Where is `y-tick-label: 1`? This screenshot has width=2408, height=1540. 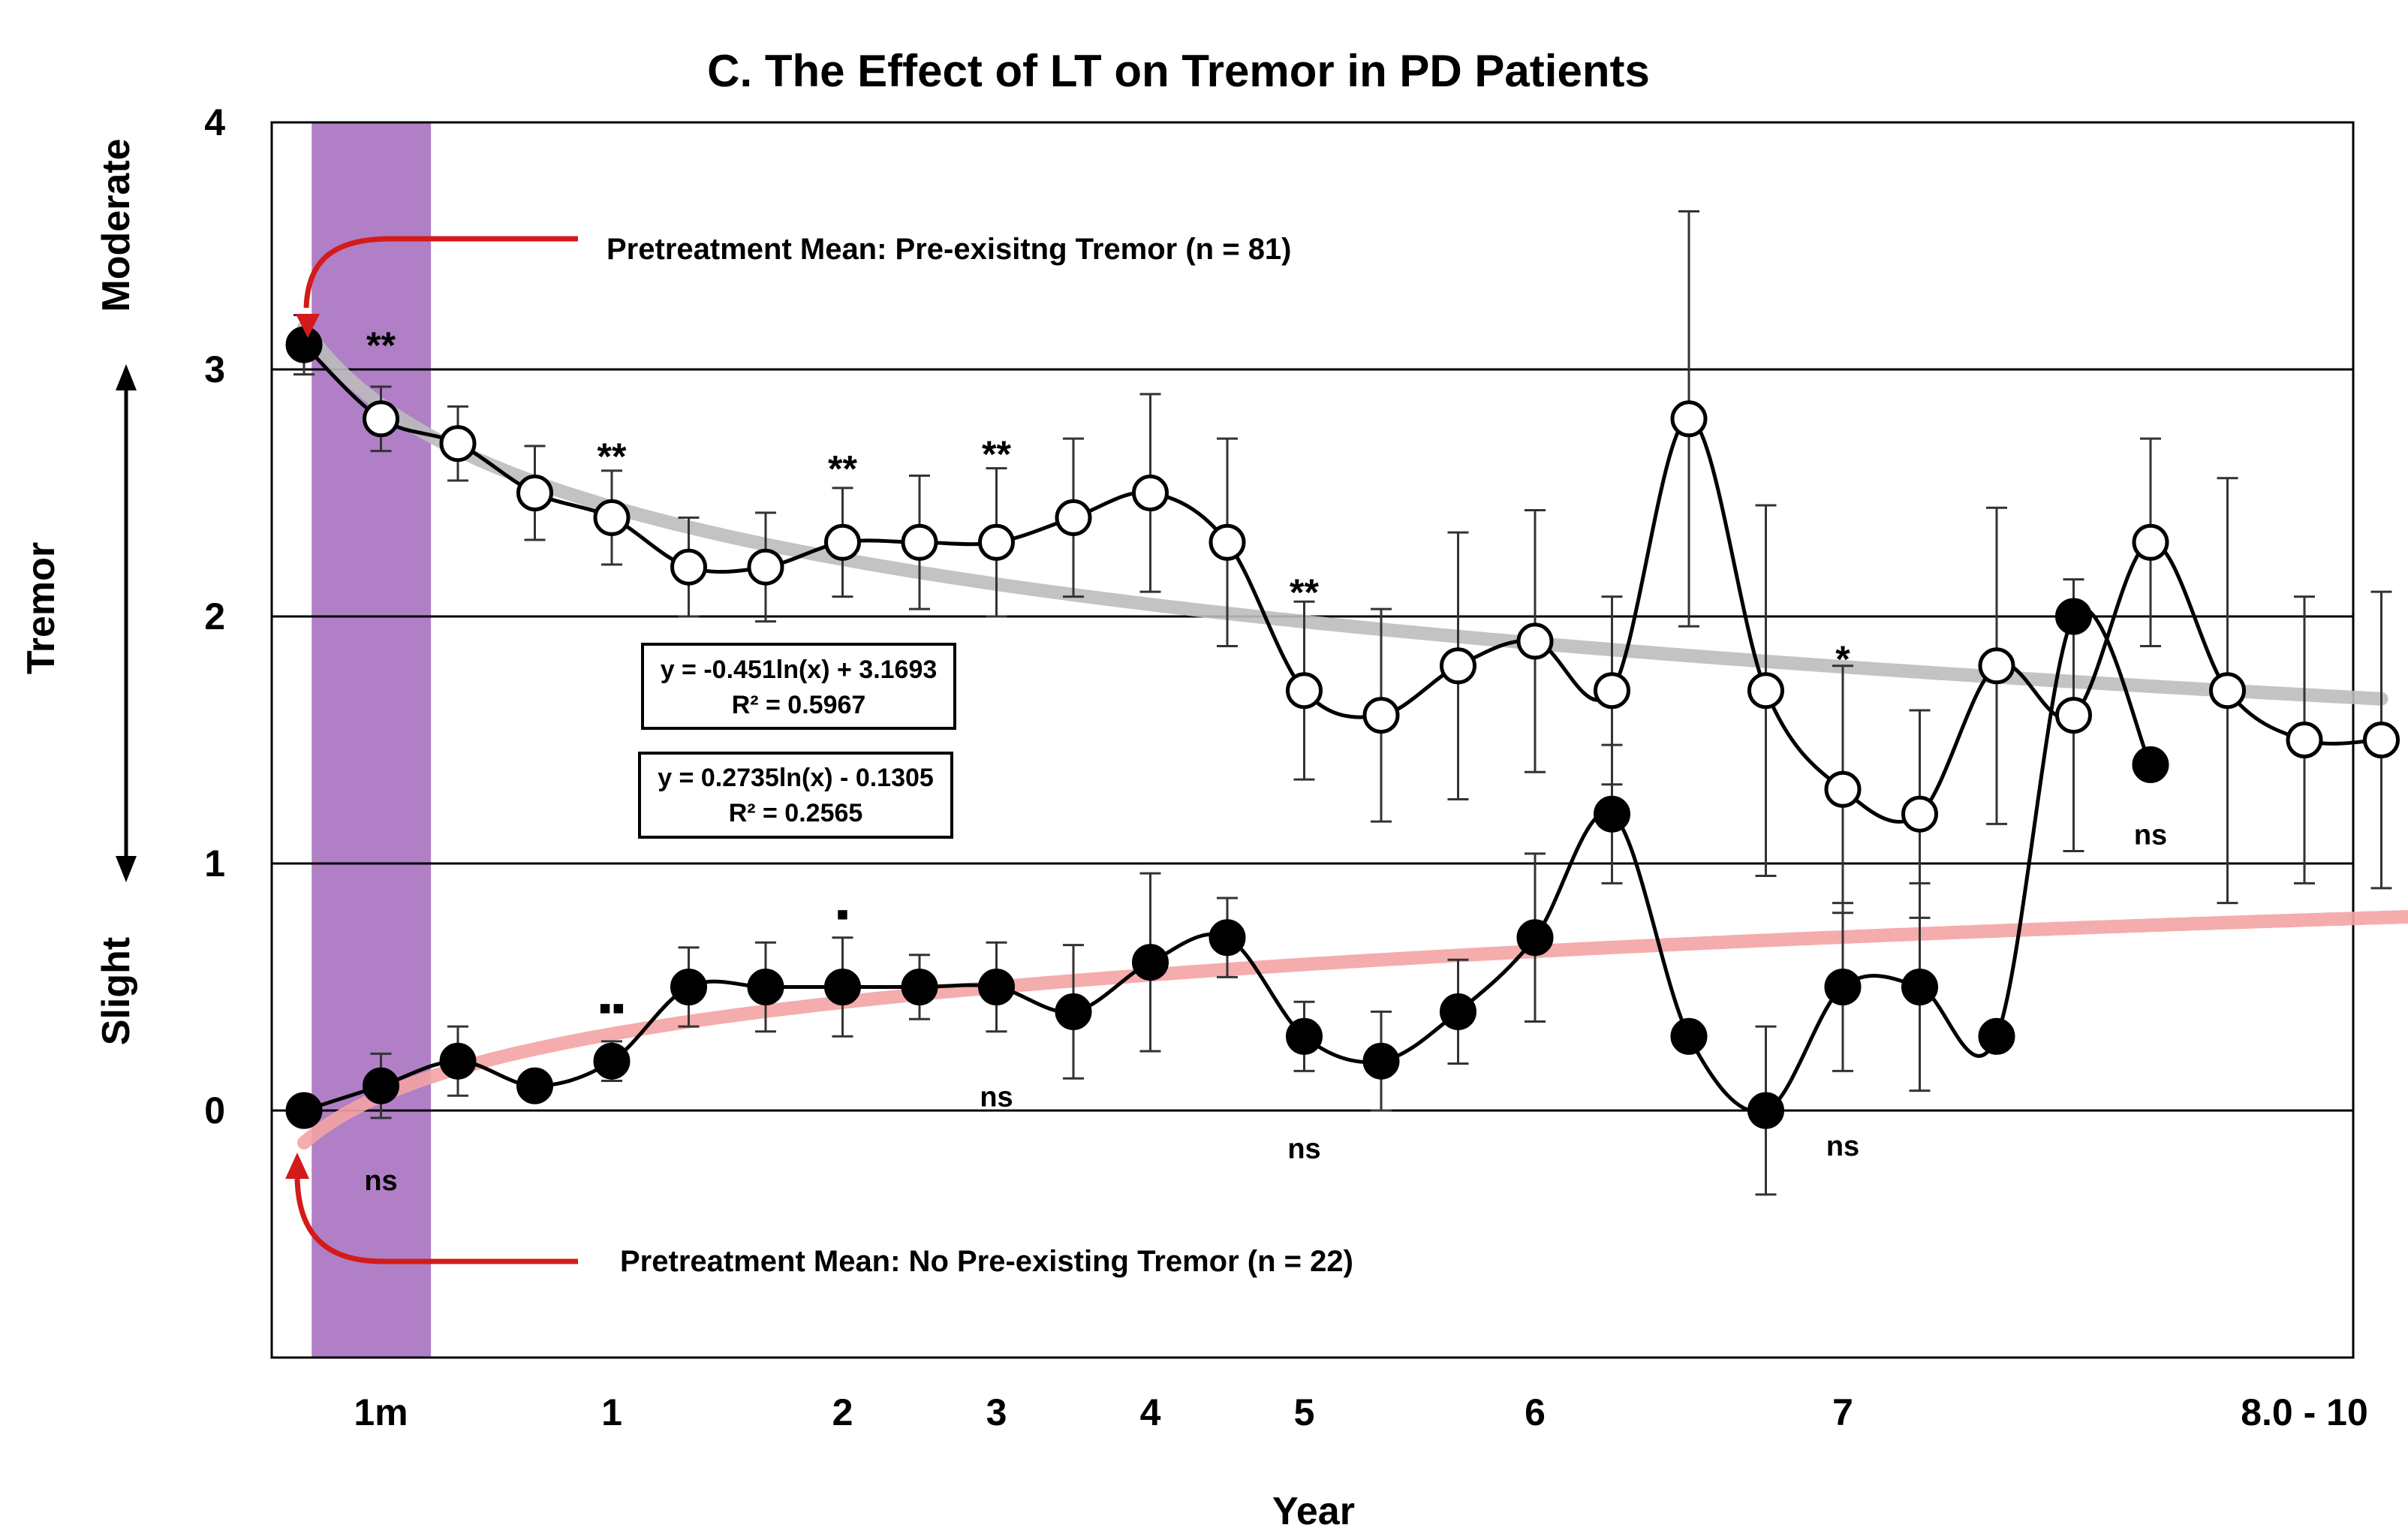
y-tick-label: 1 is located at coordinates (214, 863).